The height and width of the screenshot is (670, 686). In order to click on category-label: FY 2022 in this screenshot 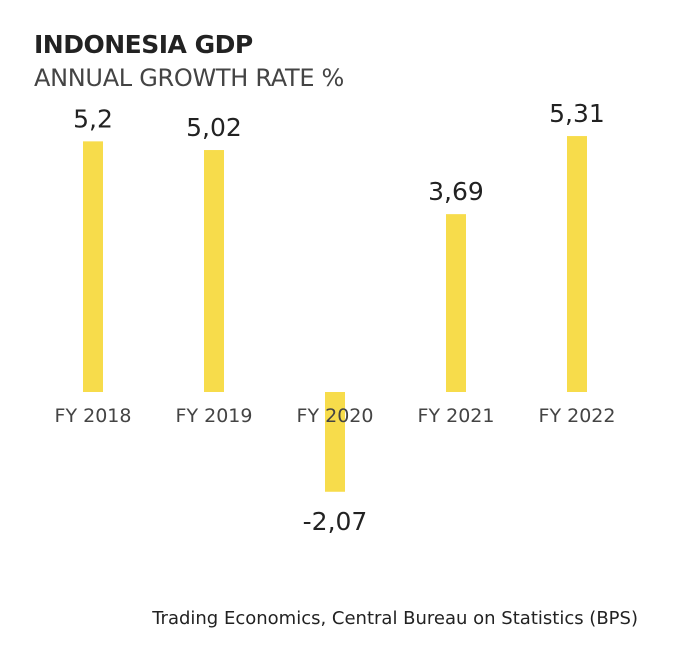, I will do `click(577, 416)`.